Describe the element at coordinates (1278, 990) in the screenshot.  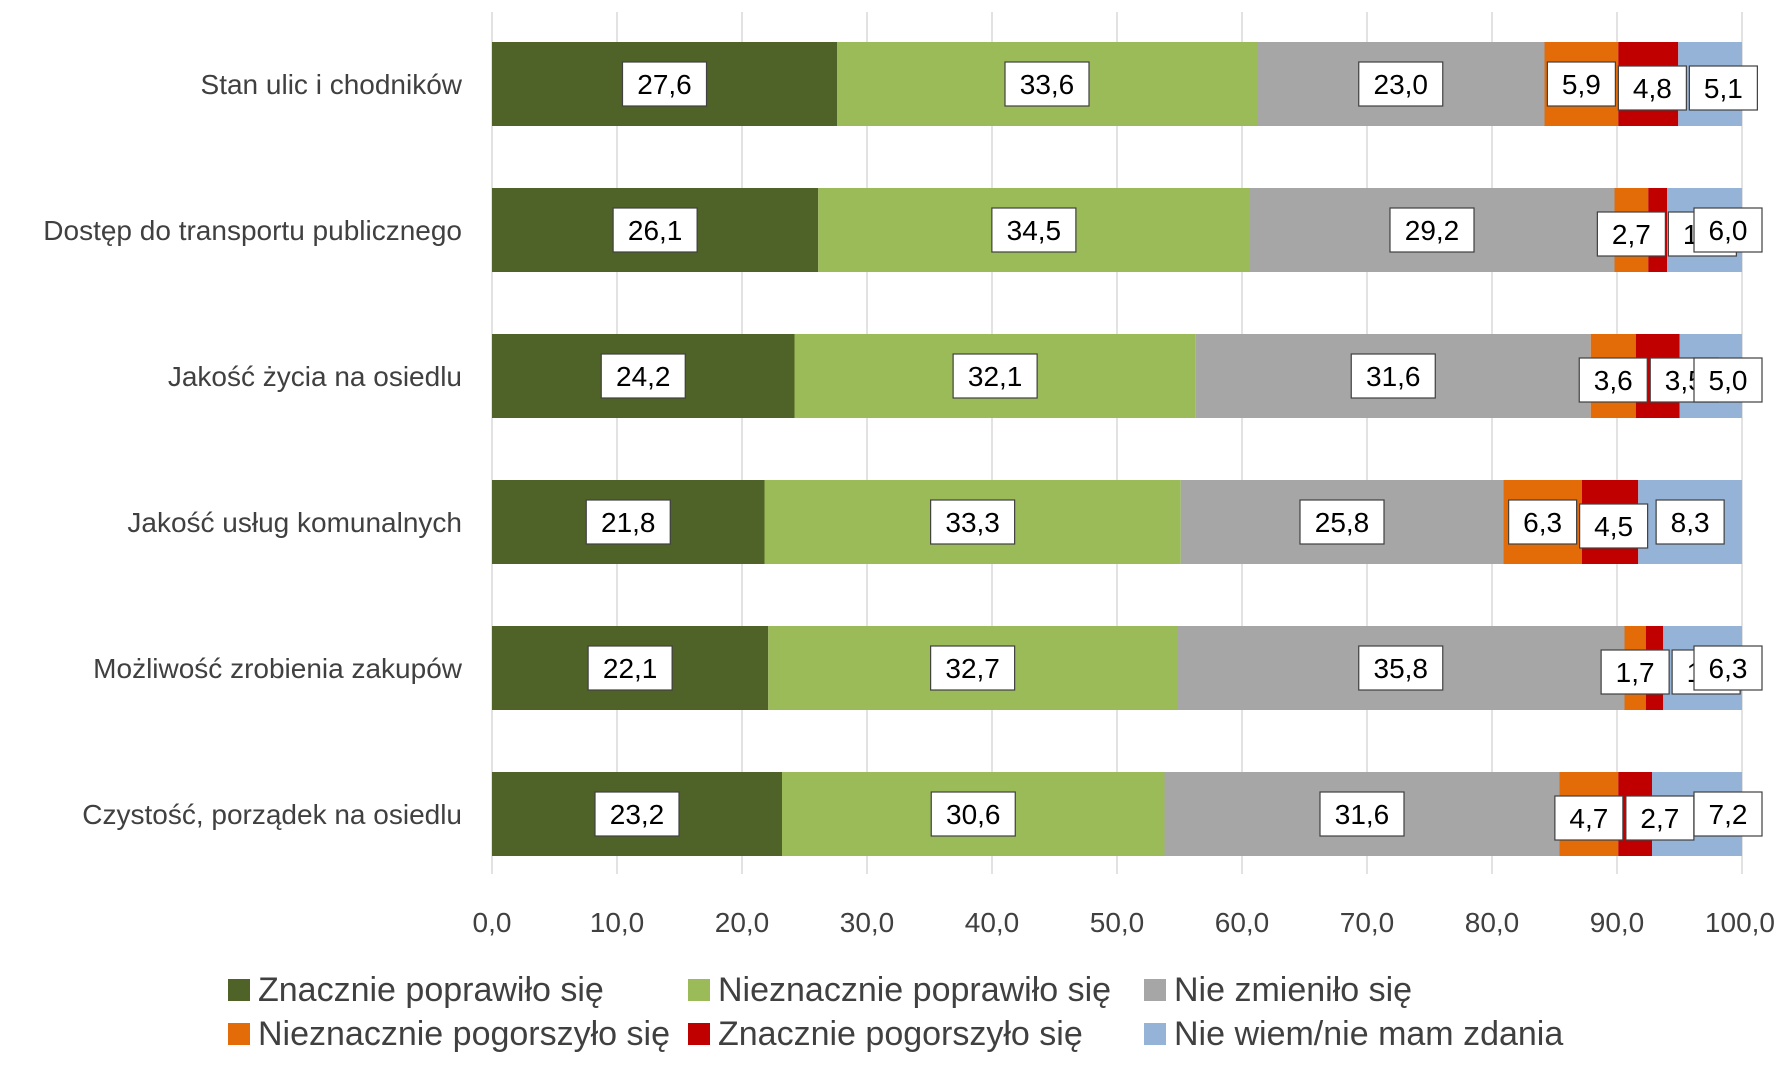
I see `legend-item: Nie zmieniło się` at that location.